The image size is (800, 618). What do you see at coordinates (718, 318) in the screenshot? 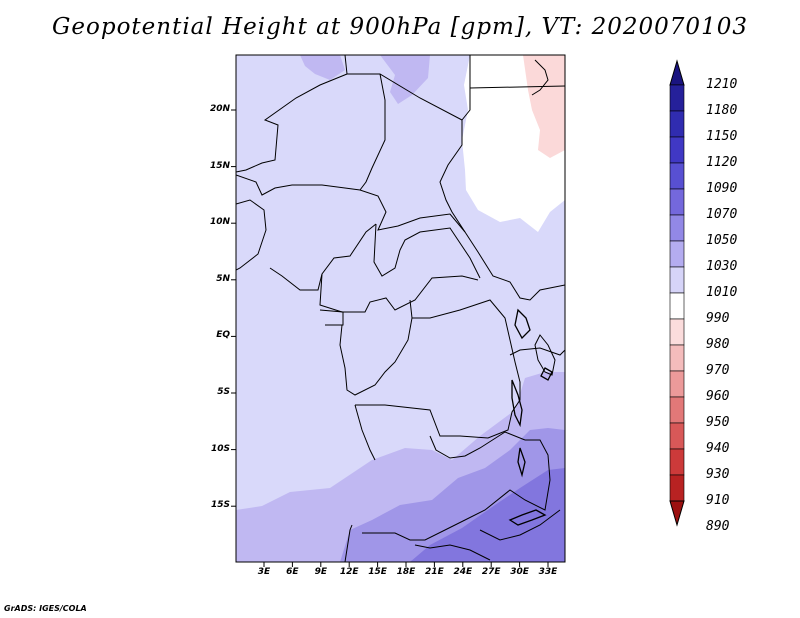
I see `colorbar-label: 990` at bounding box center [718, 318].